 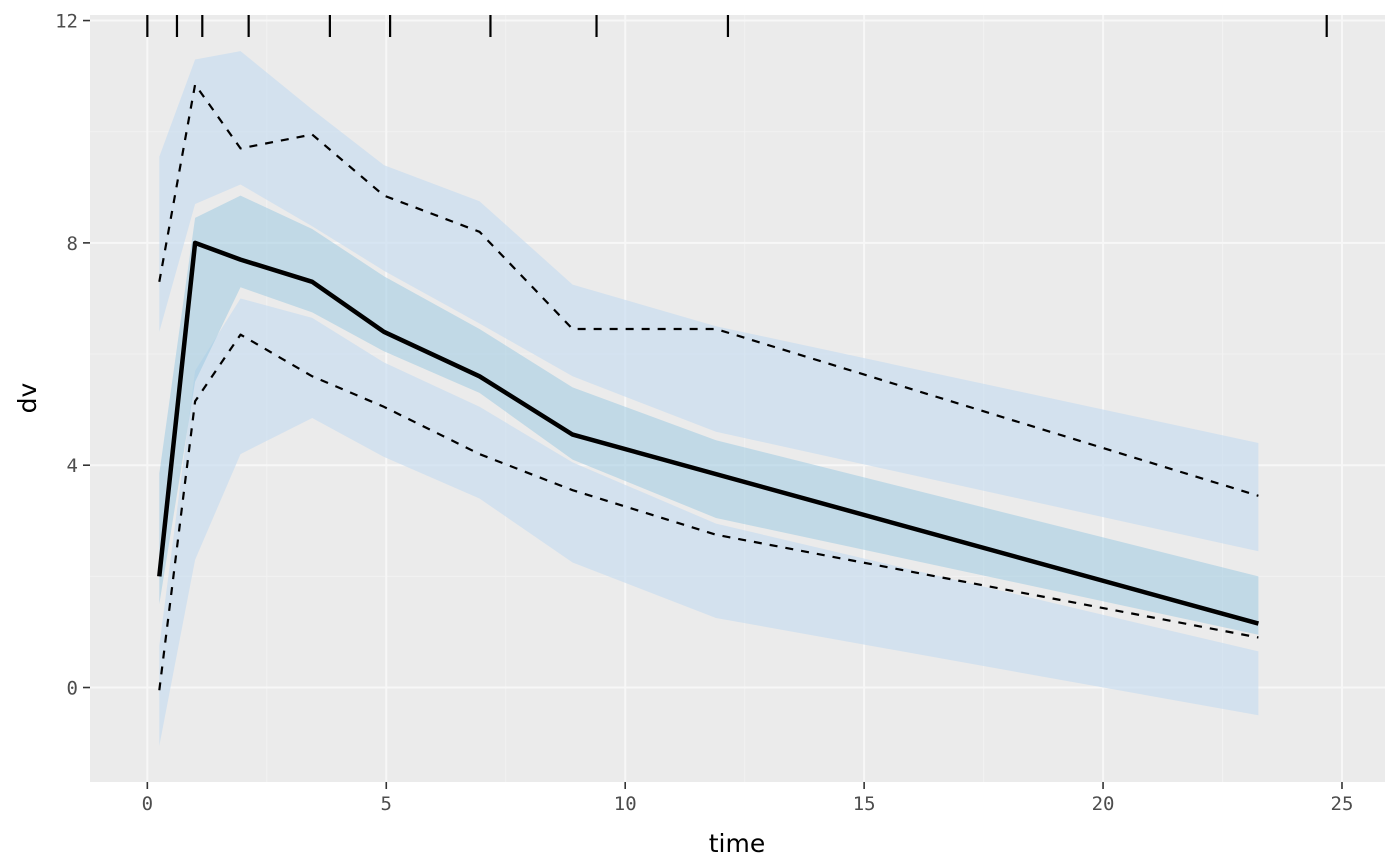 What do you see at coordinates (1103, 804) in the screenshot?
I see `x-tick-label: 20` at bounding box center [1103, 804].